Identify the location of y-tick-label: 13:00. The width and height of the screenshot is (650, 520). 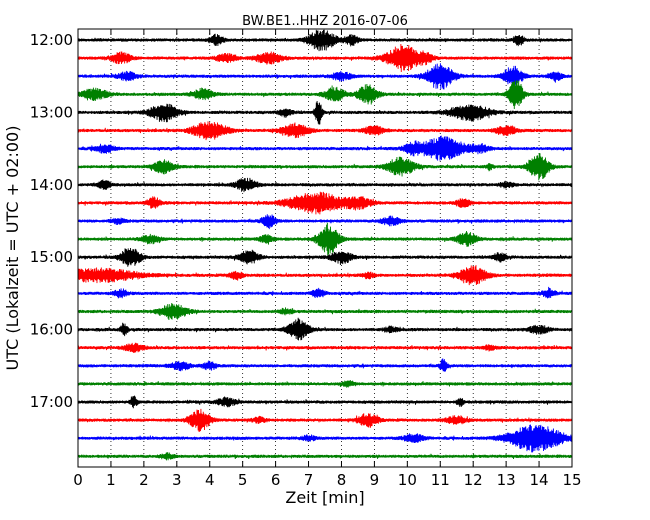
(51, 112).